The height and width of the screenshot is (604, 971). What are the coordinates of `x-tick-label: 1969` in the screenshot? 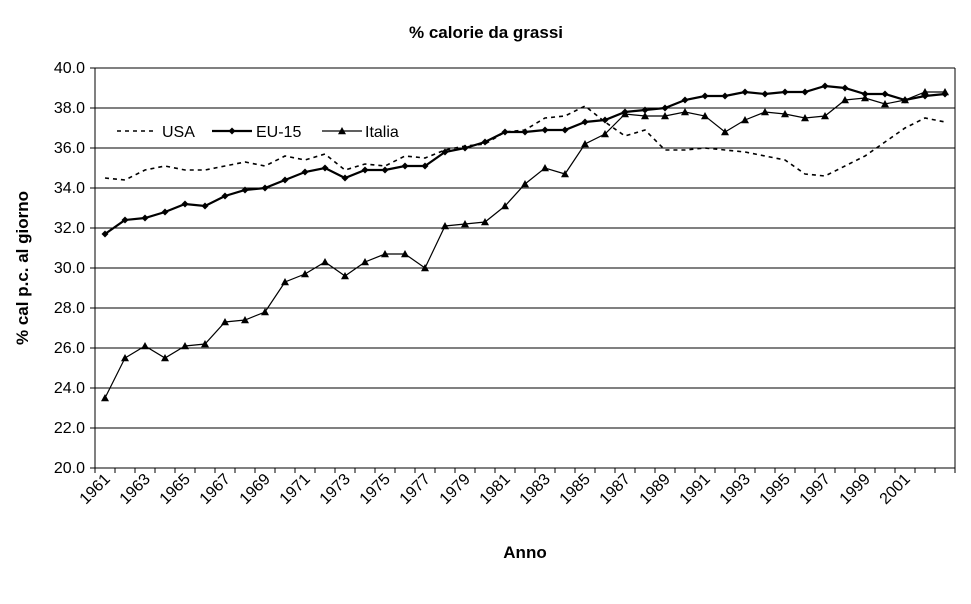 It's located at (255, 489).